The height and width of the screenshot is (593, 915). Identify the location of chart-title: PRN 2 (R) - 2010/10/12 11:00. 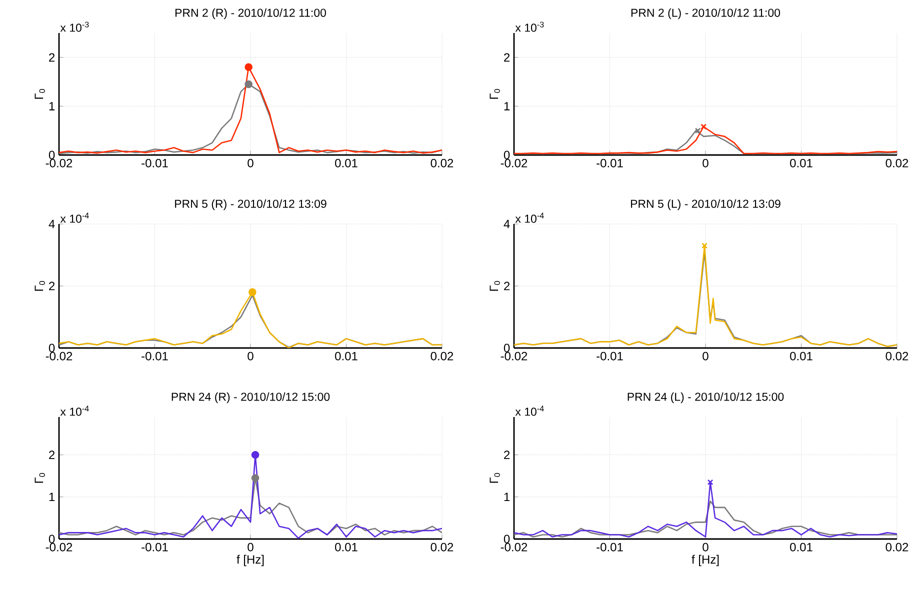
(250, 14).